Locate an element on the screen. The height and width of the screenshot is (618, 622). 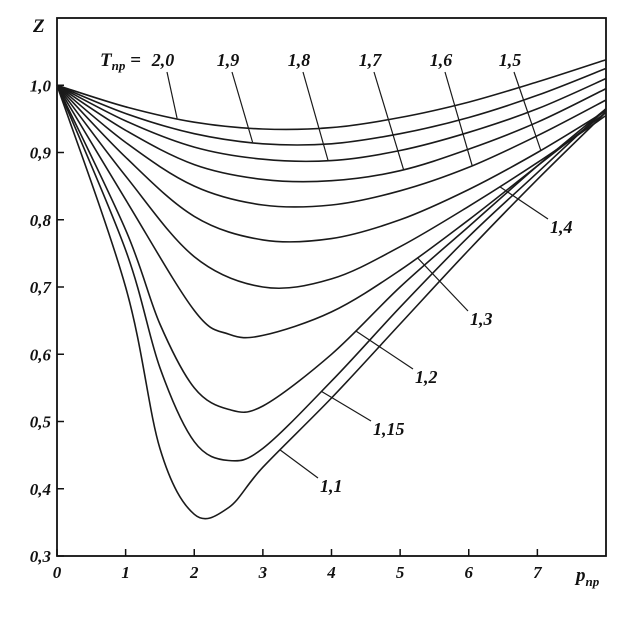
series-label: 2,0 is located at coordinates (163, 60).